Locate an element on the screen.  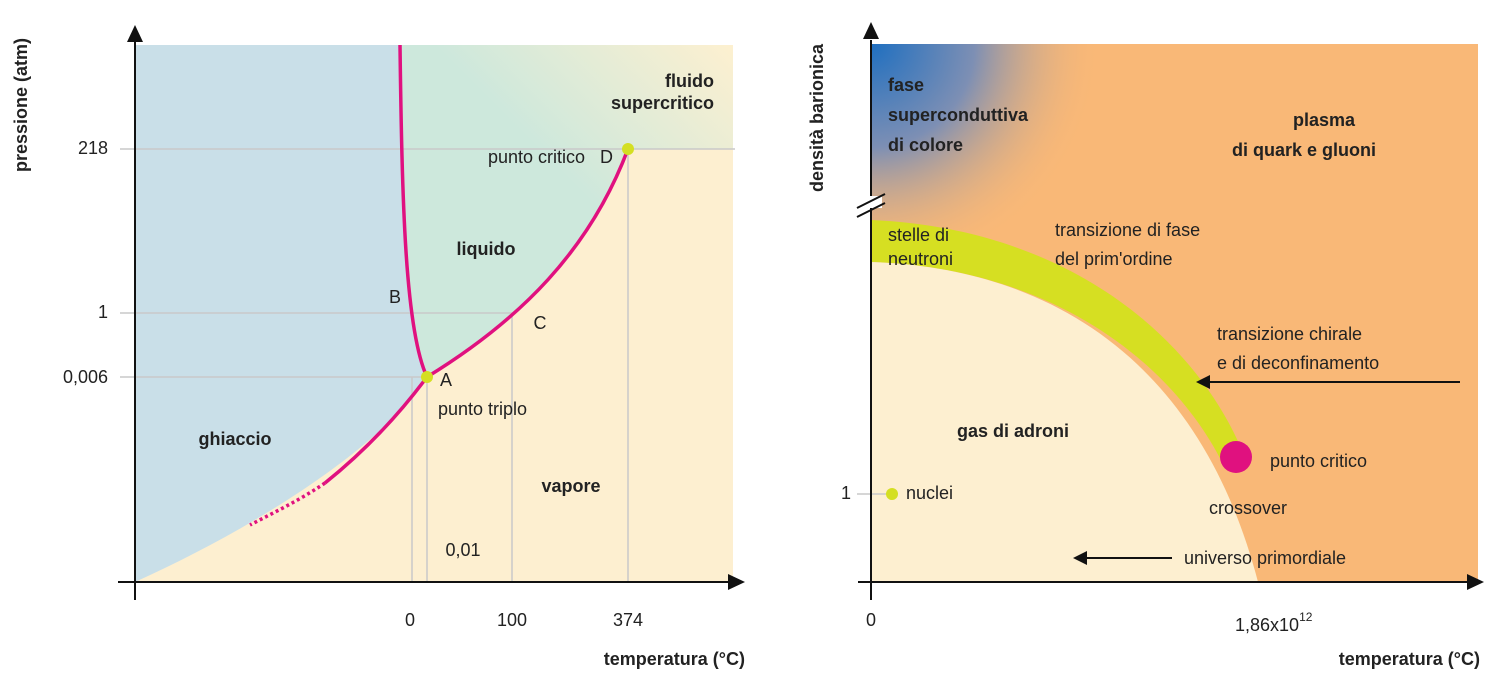
region-label: supercritico is located at coordinates (662, 103).